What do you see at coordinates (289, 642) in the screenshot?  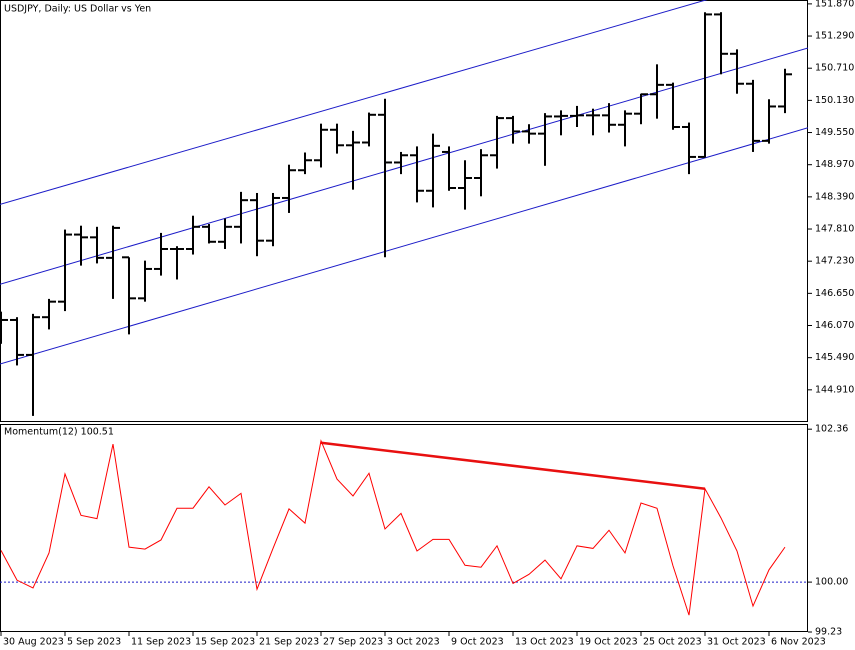 I see `x-tick-label: 21 Sep 2023` at bounding box center [289, 642].